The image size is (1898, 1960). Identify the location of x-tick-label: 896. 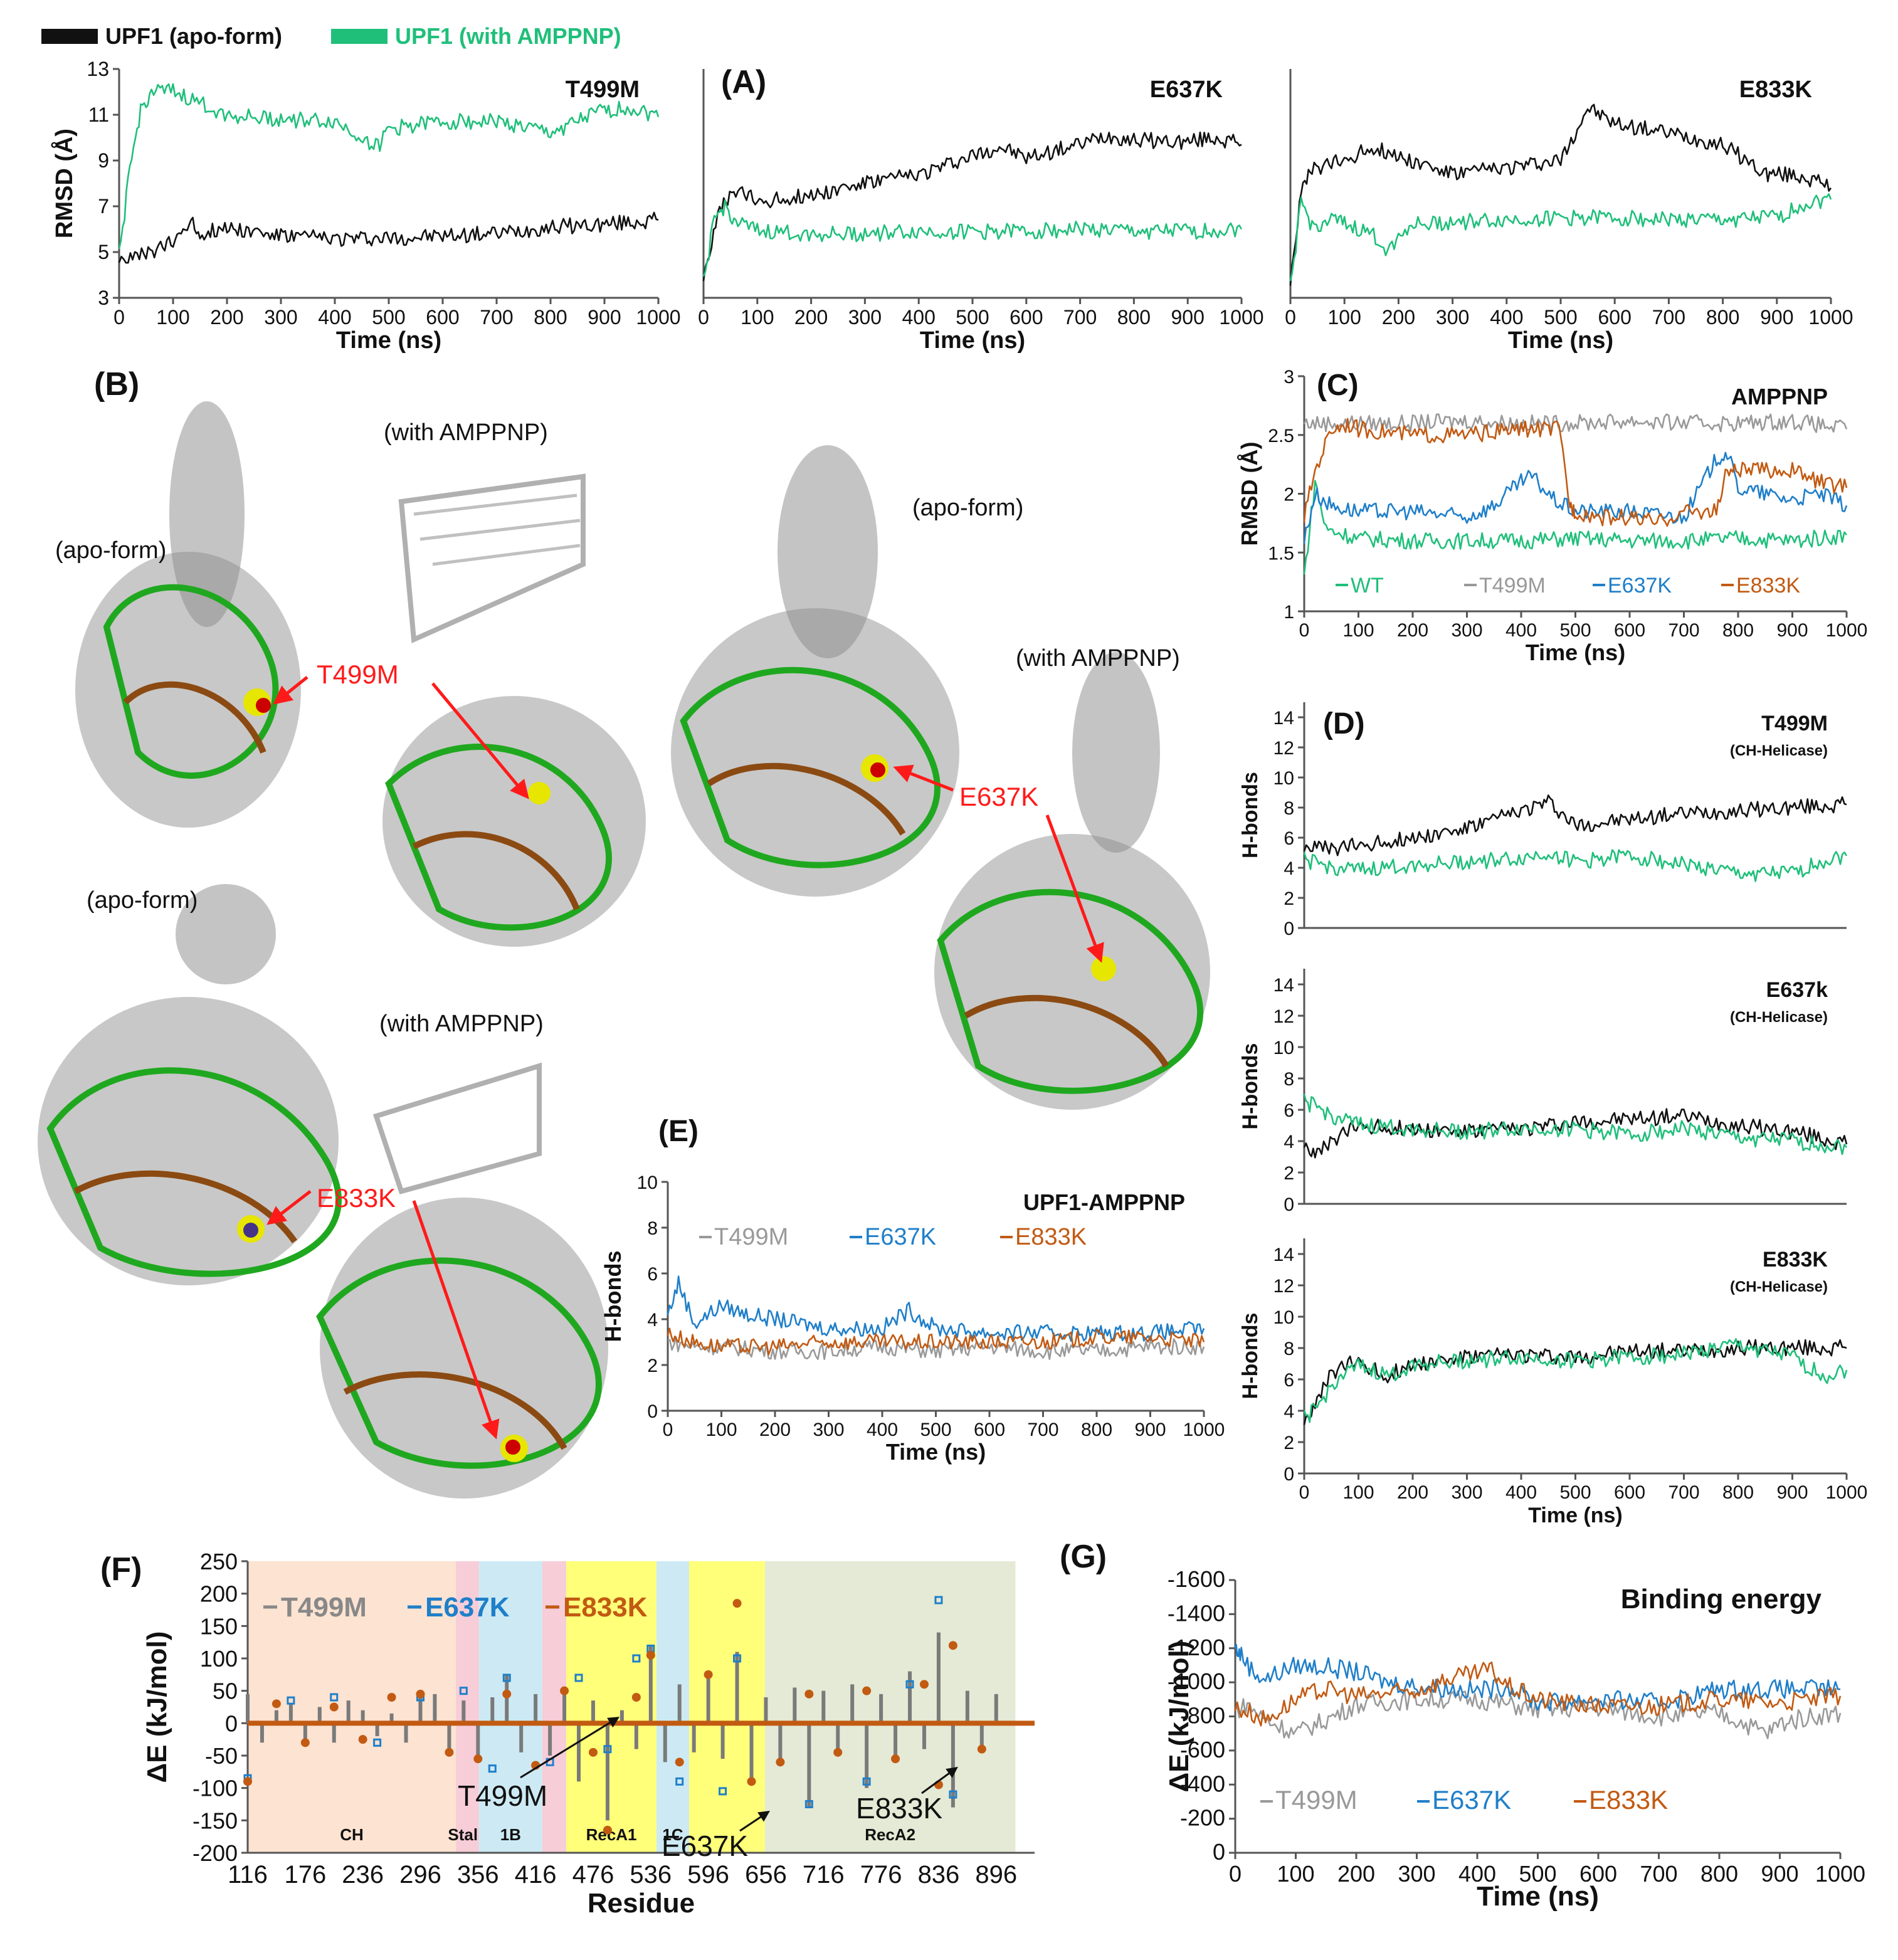
(996, 1875).